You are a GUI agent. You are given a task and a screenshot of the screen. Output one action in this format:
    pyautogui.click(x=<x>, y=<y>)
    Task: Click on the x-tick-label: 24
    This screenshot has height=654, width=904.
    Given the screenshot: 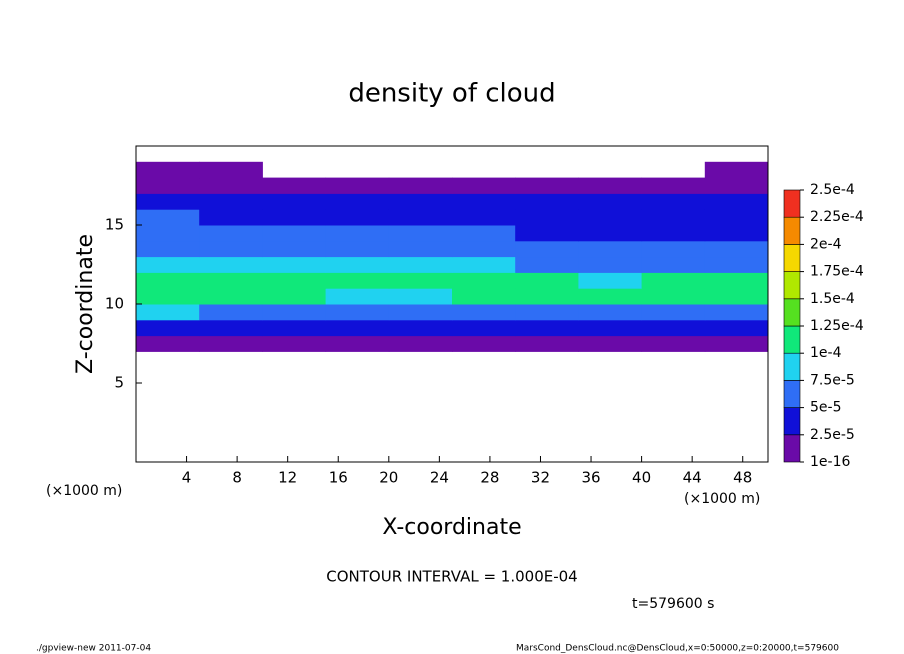 What is the action you would take?
    pyautogui.click(x=439, y=478)
    